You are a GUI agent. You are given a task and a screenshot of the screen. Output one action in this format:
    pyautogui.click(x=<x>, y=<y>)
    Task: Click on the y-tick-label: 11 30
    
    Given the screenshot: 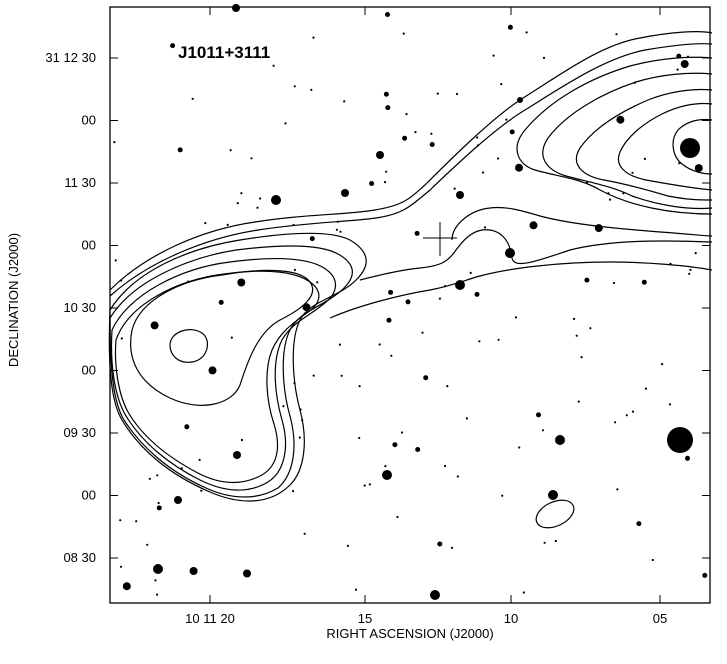 What is the action you would take?
    pyautogui.click(x=80, y=182)
    